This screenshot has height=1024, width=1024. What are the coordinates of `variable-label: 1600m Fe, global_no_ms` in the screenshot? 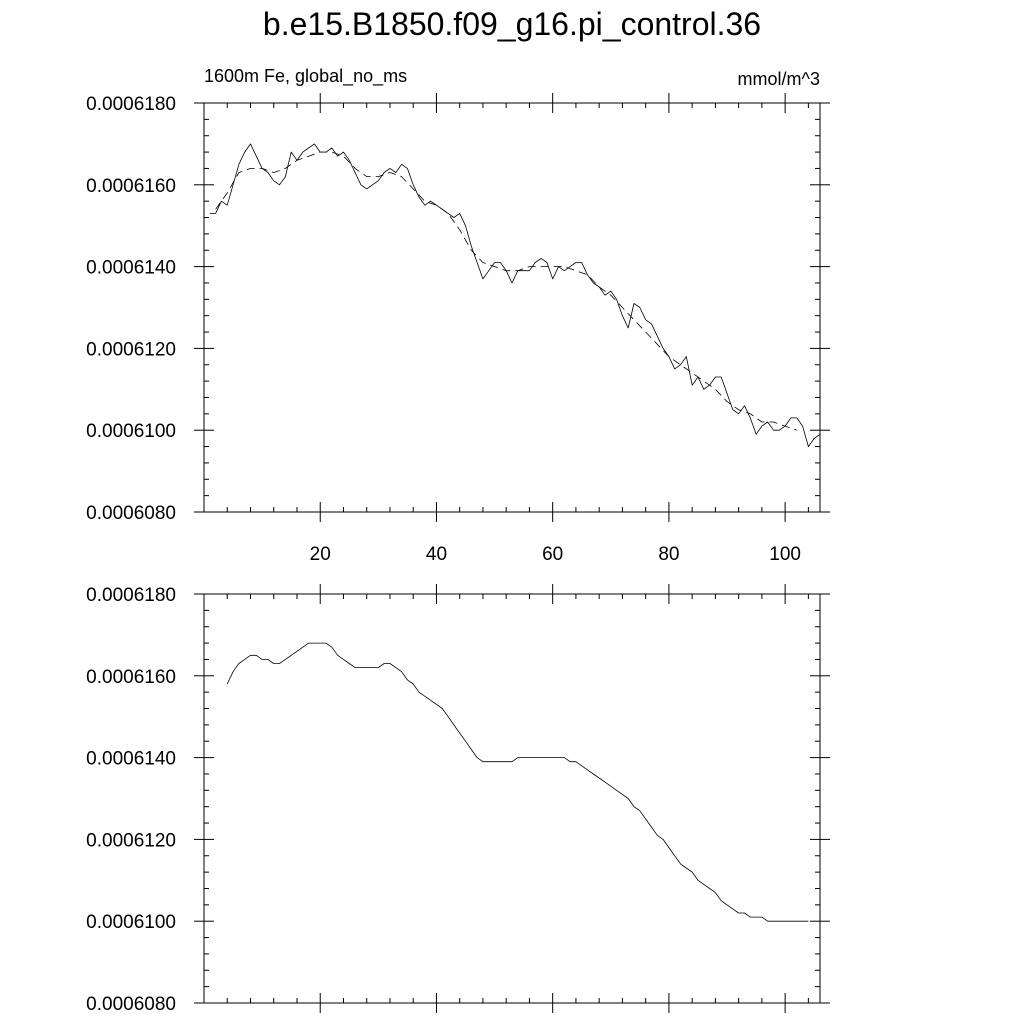 It's located at (306, 76).